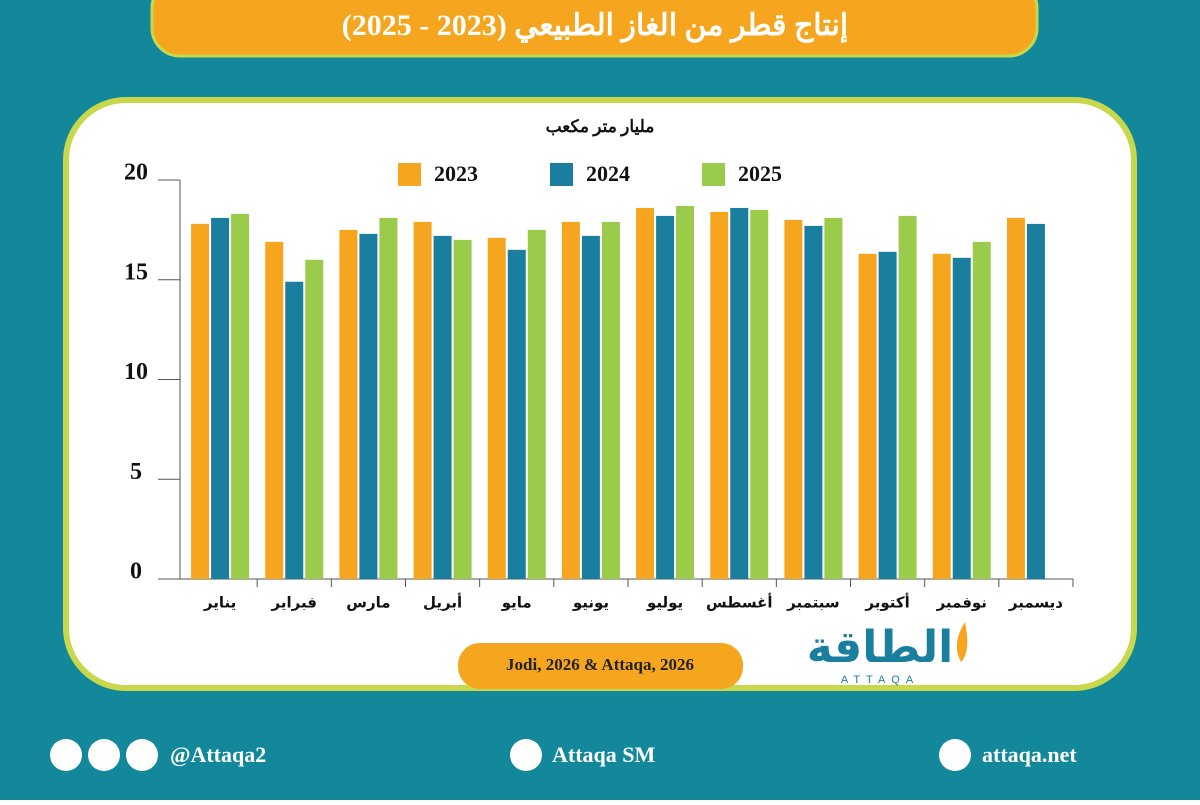 This screenshot has height=805, width=1200. I want to click on youtube-icon, so click(526, 755).